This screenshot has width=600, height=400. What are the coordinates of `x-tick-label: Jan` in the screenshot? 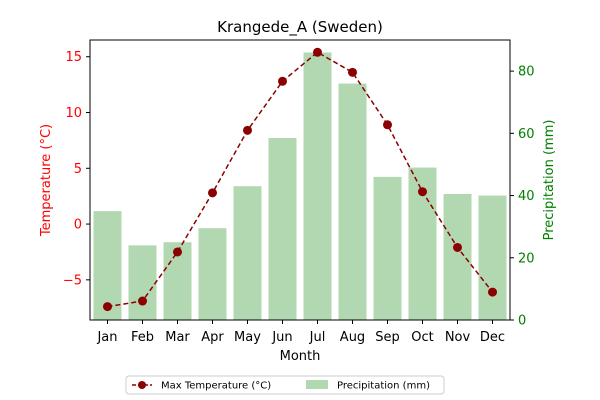 It's located at (106, 337).